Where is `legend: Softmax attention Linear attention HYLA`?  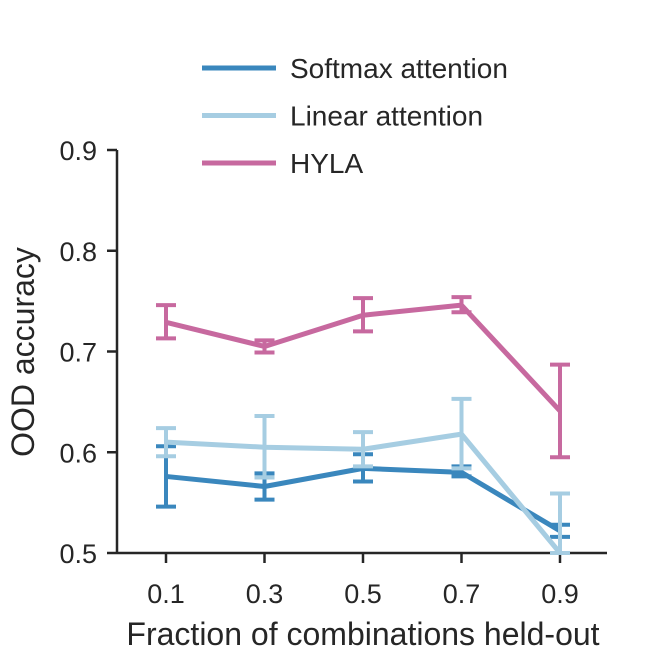
legend: Softmax attention Linear attention HYLA is located at coordinates (355, 116).